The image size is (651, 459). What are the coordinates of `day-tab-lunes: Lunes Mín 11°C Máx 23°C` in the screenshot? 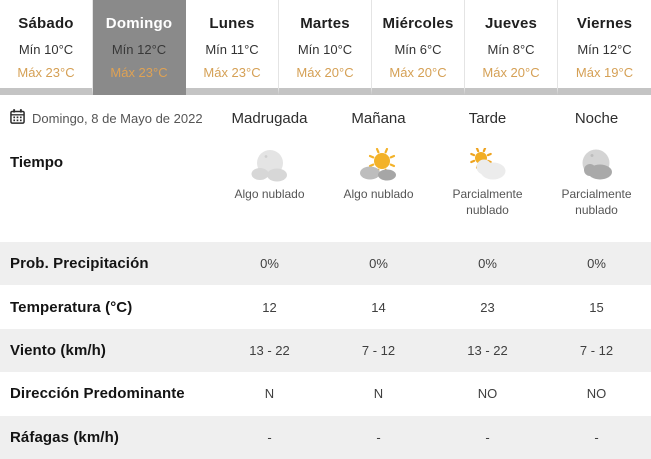 It's located at (232, 47).